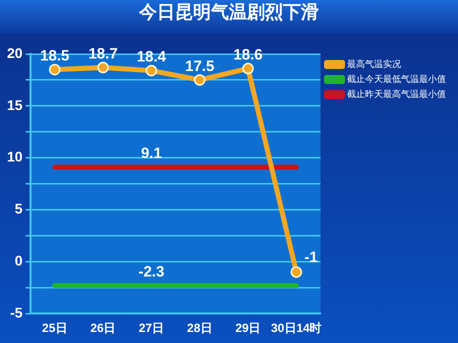 The width and height of the screenshot is (458, 343). Describe the element at coordinates (396, 79) in the screenshot. I see `legend-label: 截止今天最低气温最小值` at that location.